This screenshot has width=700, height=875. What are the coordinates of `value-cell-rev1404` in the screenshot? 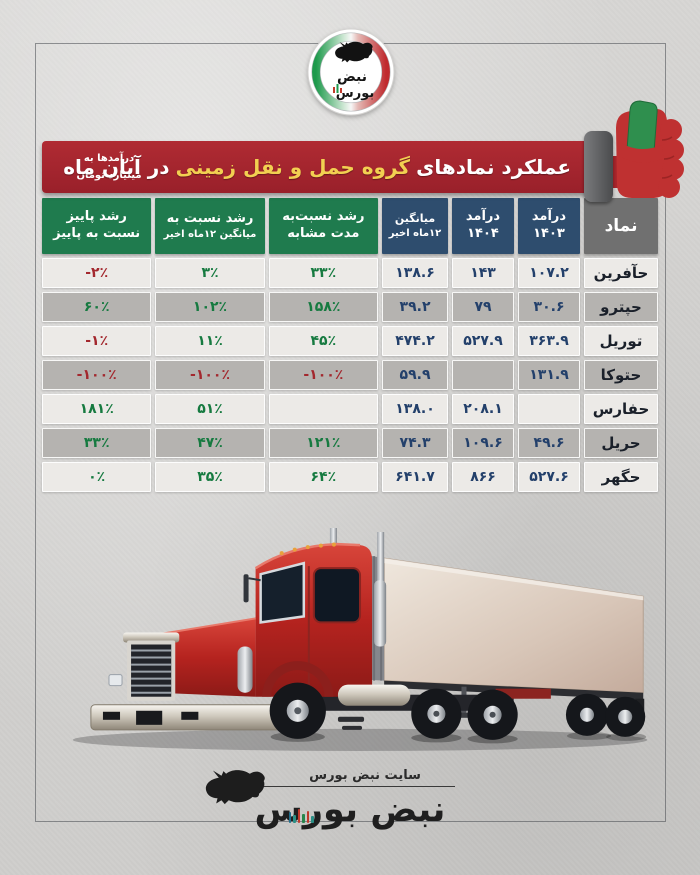 It's located at (483, 375).